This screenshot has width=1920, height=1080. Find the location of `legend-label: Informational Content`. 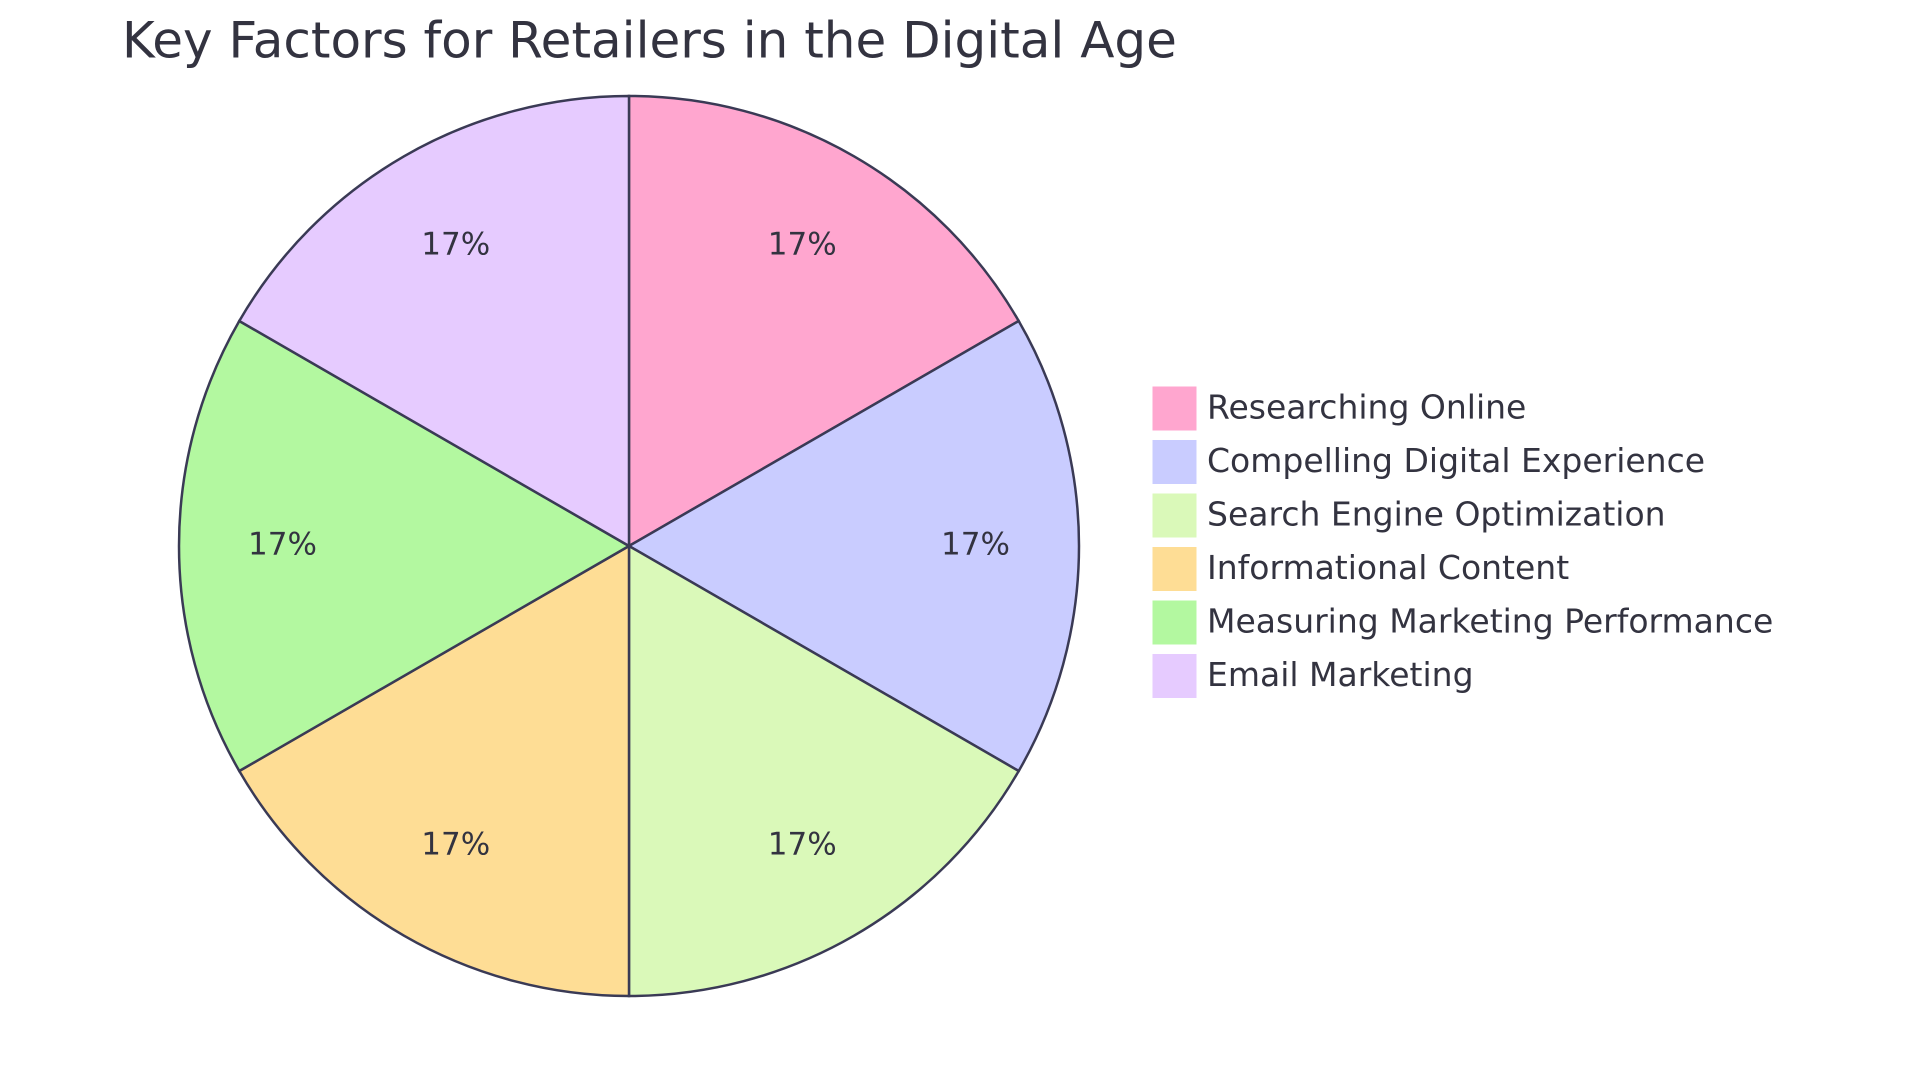

legend-label: Informational Content is located at coordinates (1388, 567).